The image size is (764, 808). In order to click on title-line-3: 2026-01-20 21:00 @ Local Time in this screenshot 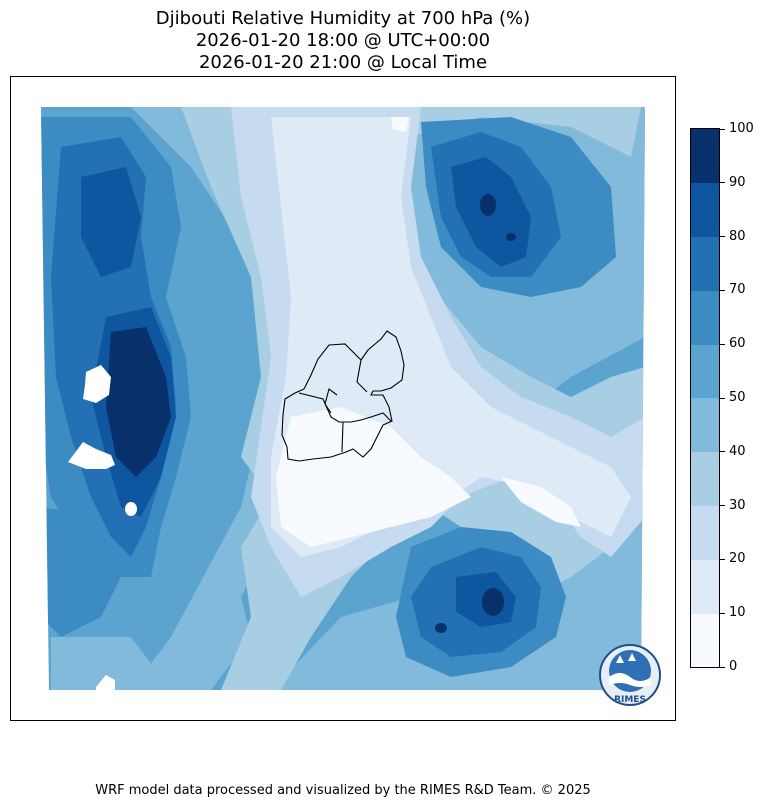, I will do `click(343, 62)`.